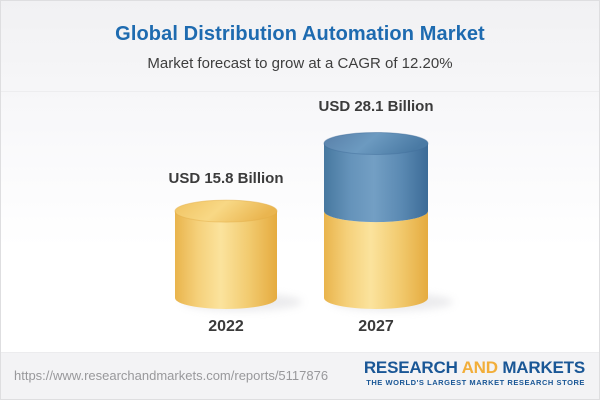  I want to click on category-label-2022: 2022, so click(226, 326).